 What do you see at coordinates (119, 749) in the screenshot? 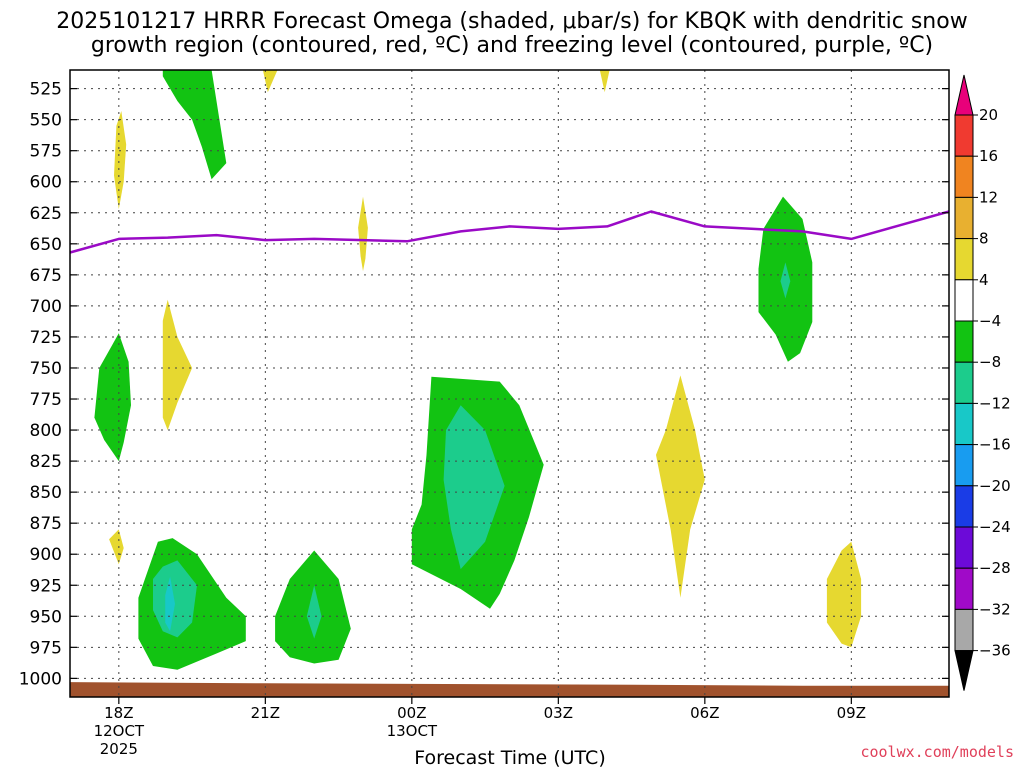
I see `x-tick-sublabel-18Z-1: 2025` at bounding box center [119, 749].